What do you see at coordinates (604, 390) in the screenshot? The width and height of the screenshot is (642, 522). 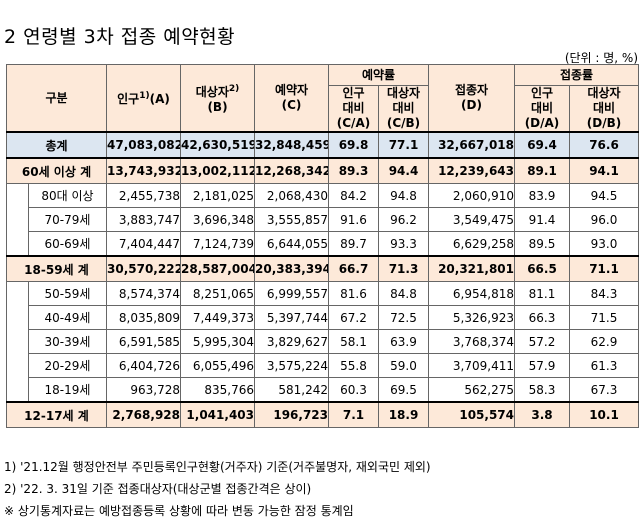 I see `cell-vac-vs-target: 67.3` at bounding box center [604, 390].